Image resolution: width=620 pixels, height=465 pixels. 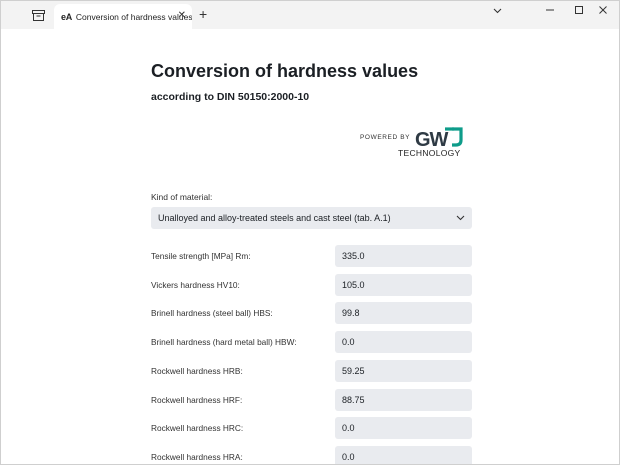 I want to click on brinell-hbw-input: 0.0, so click(x=403, y=342).